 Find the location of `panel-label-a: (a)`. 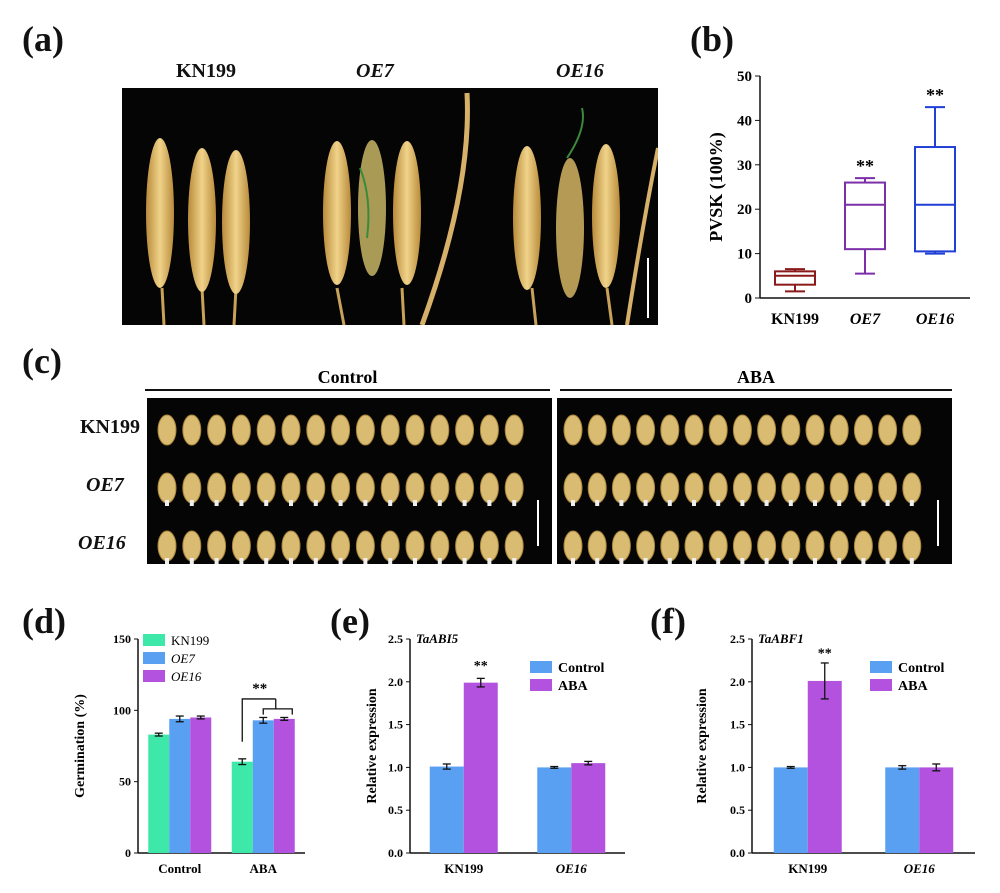

panel-label-a: (a) is located at coordinates (43, 39).